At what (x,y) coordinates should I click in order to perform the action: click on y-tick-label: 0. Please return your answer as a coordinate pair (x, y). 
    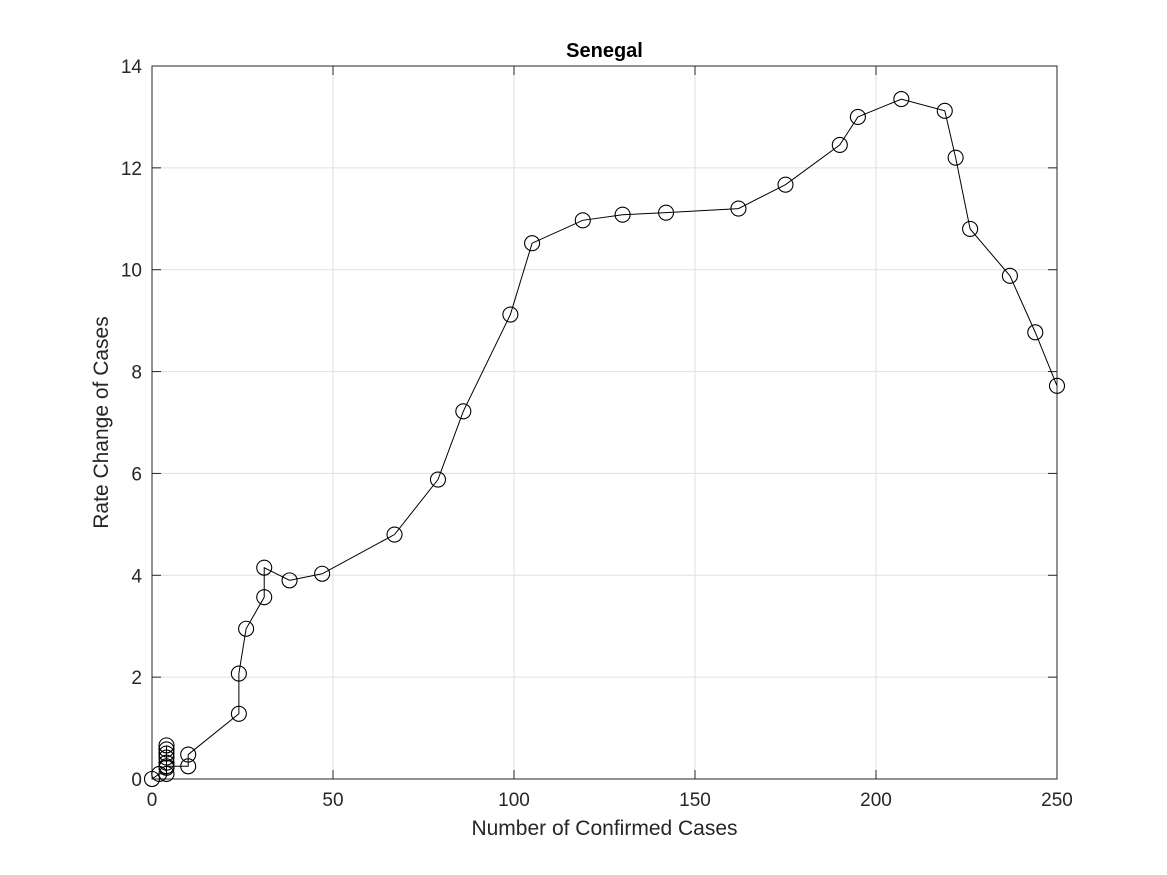
    Looking at the image, I should click on (136, 780).